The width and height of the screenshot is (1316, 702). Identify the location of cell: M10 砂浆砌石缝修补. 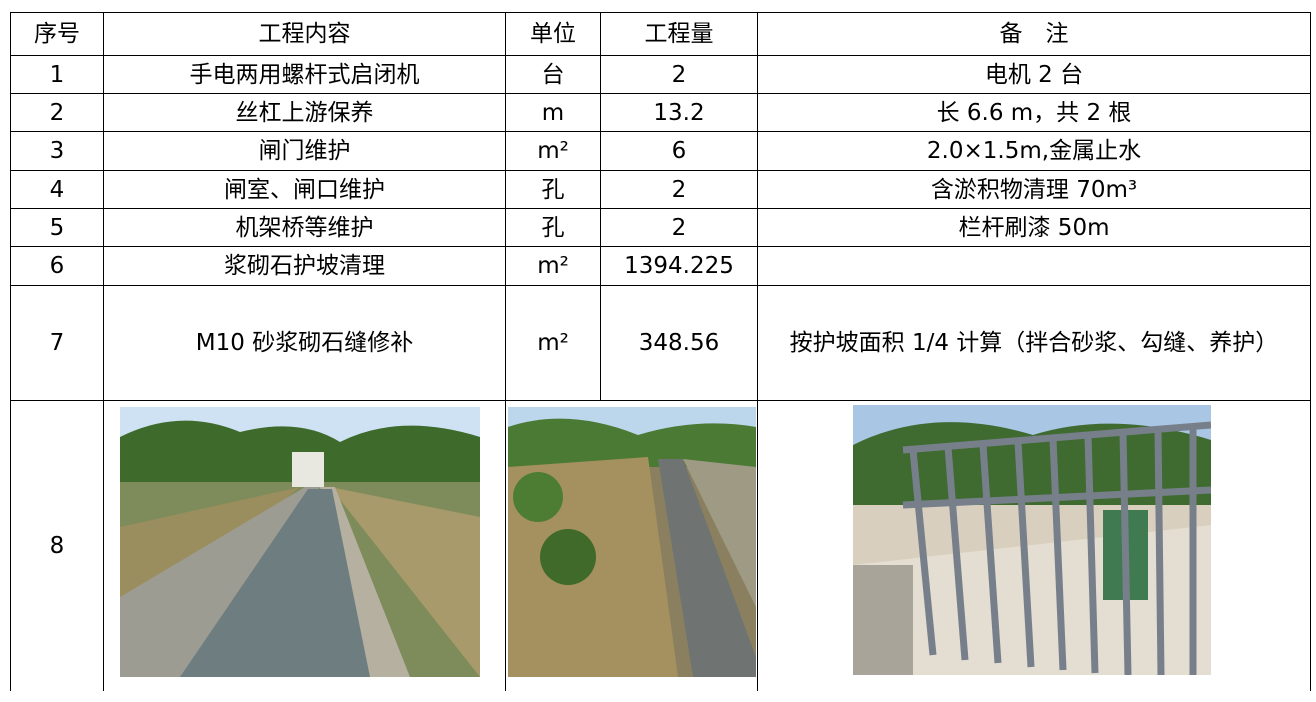
(304, 343).